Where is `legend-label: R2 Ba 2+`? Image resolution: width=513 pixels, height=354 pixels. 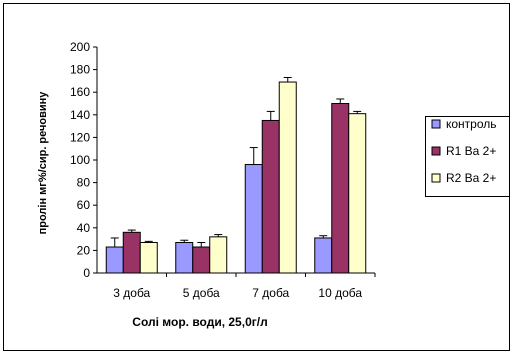
legend-label: R2 Ba 2+ is located at coordinates (471, 178).